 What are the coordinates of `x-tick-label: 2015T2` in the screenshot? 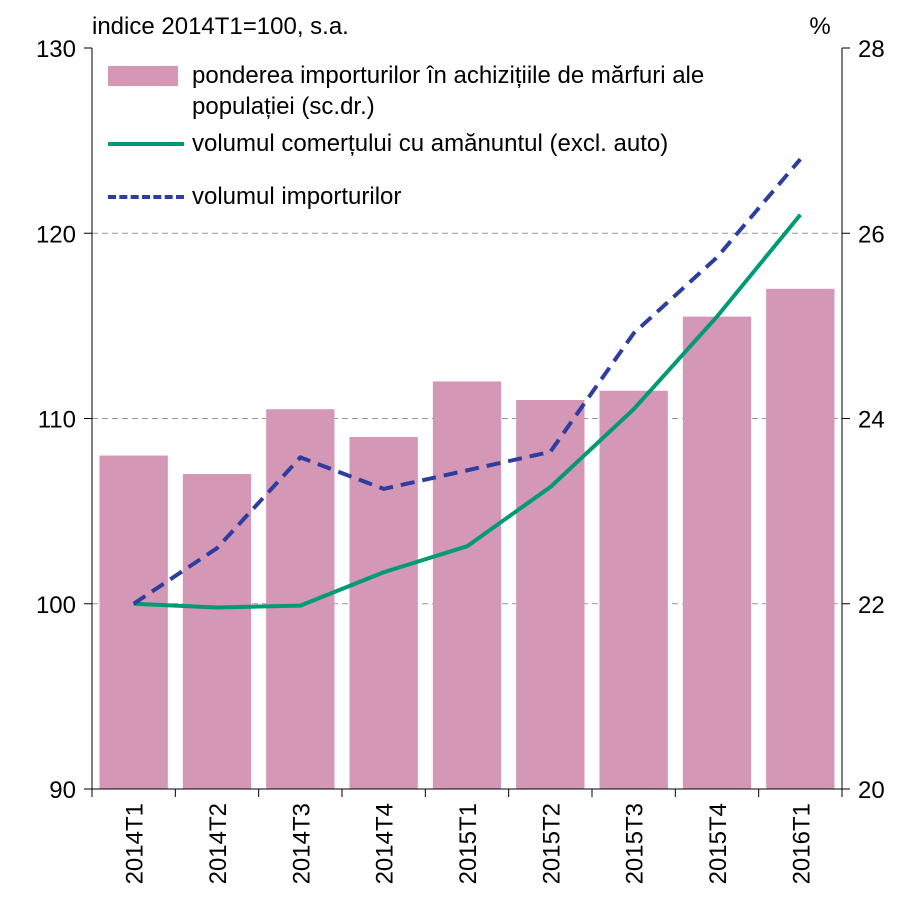 It's located at (551, 843).